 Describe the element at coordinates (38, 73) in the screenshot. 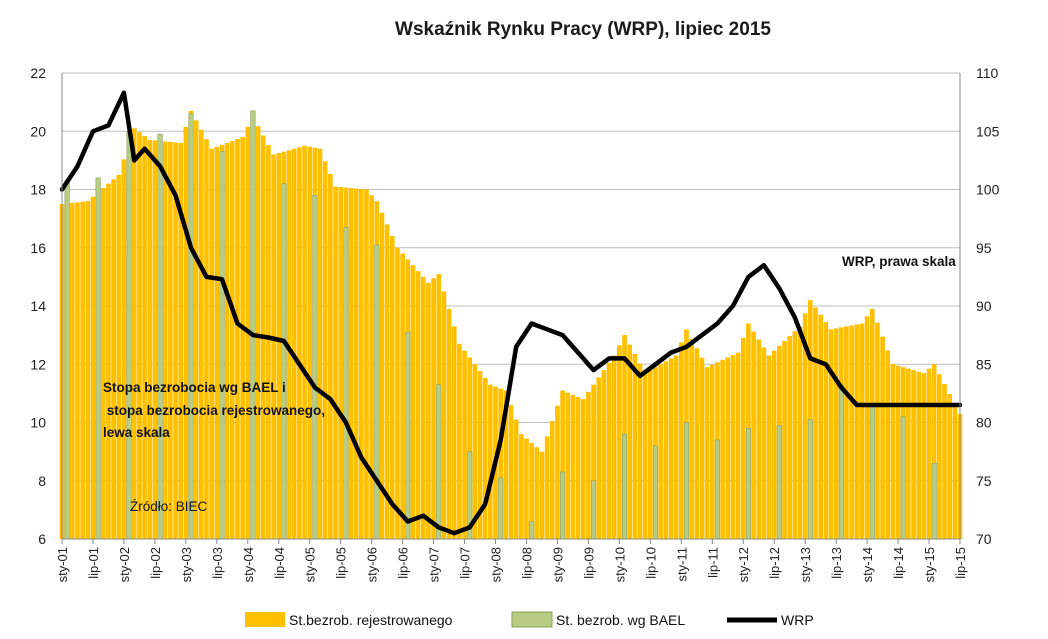

I see `left-tick-label: 22` at that location.